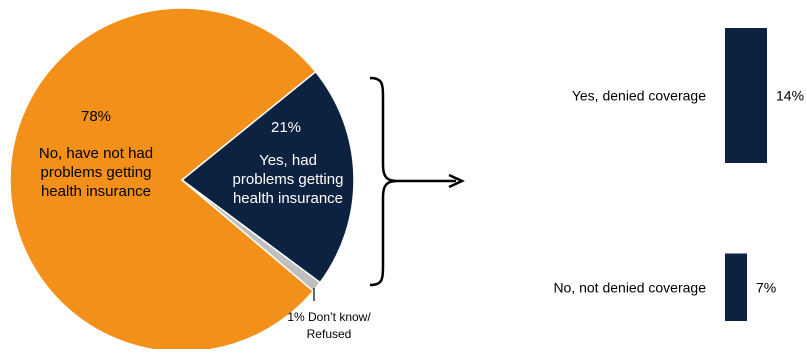 This screenshot has height=354, width=807. What do you see at coordinates (329, 334) in the screenshot?
I see `pie-slice-label: Refused` at bounding box center [329, 334].